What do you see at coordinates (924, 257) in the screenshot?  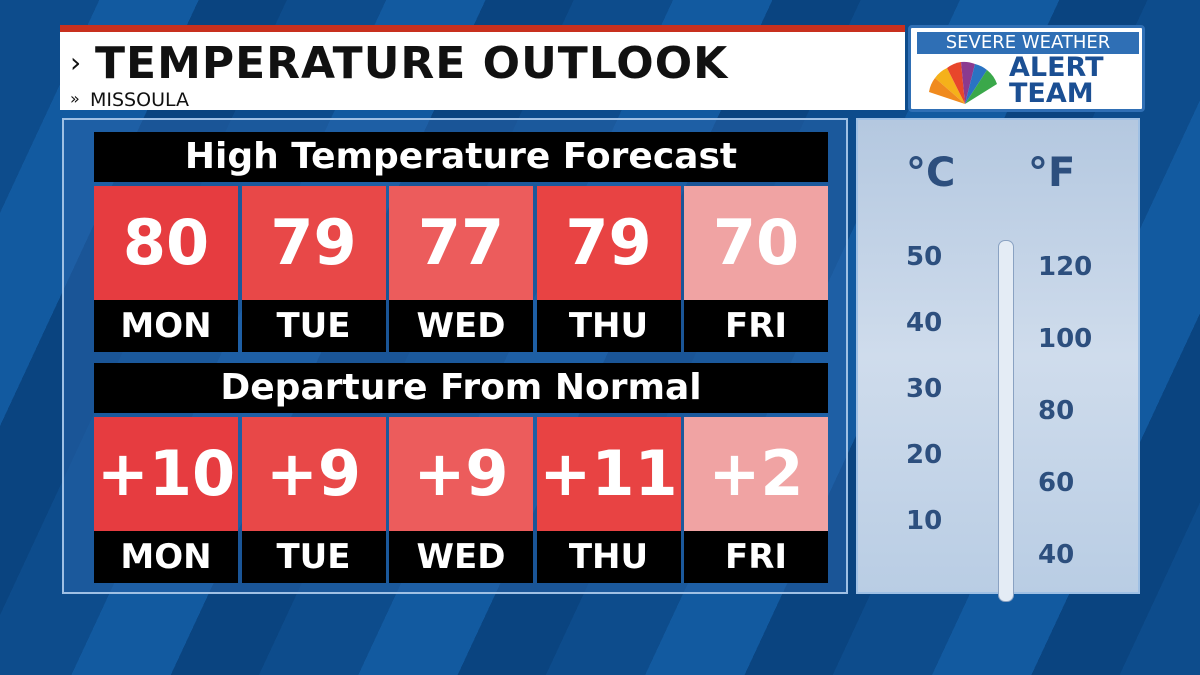 I see `celsius-label: 50` at bounding box center [924, 257].